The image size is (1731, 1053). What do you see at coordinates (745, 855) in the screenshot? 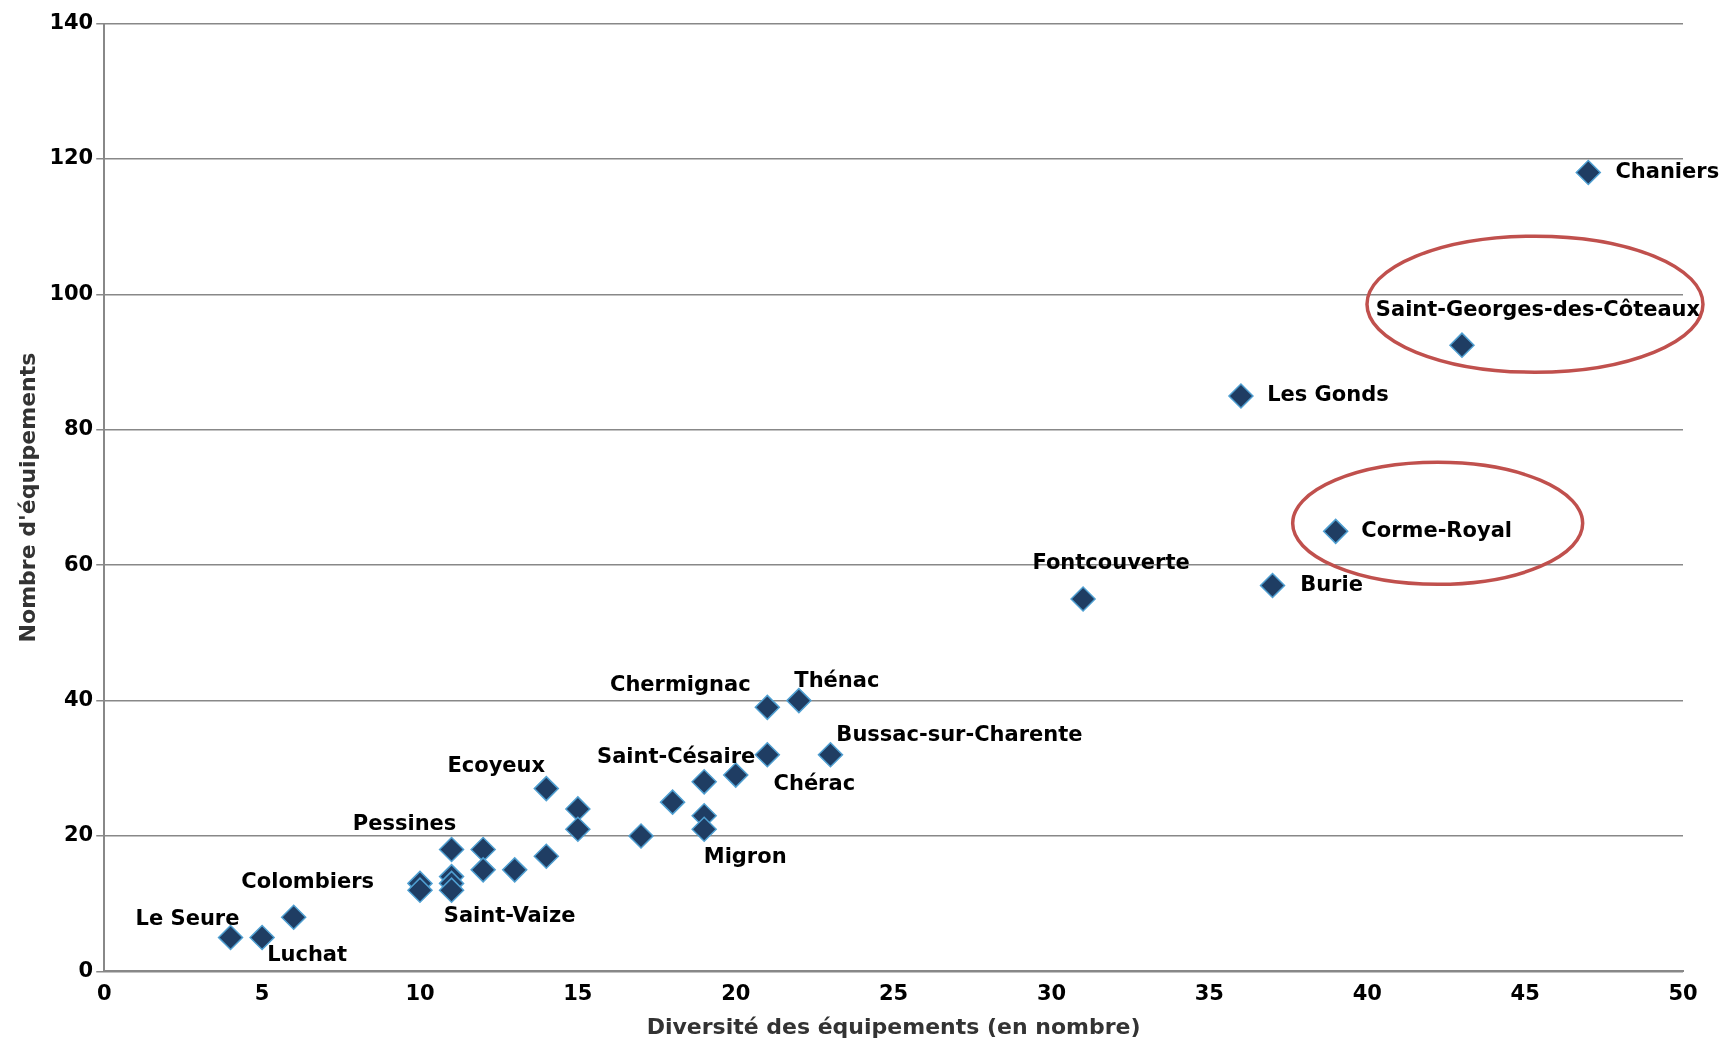
I see `annotation: Migron` at bounding box center [745, 855].